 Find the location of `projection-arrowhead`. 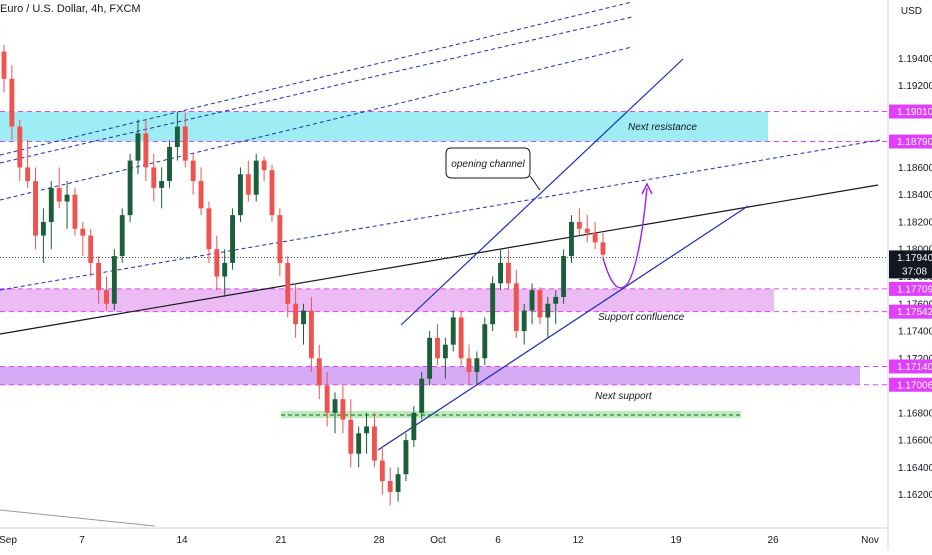

projection-arrowhead is located at coordinates (647, 188).